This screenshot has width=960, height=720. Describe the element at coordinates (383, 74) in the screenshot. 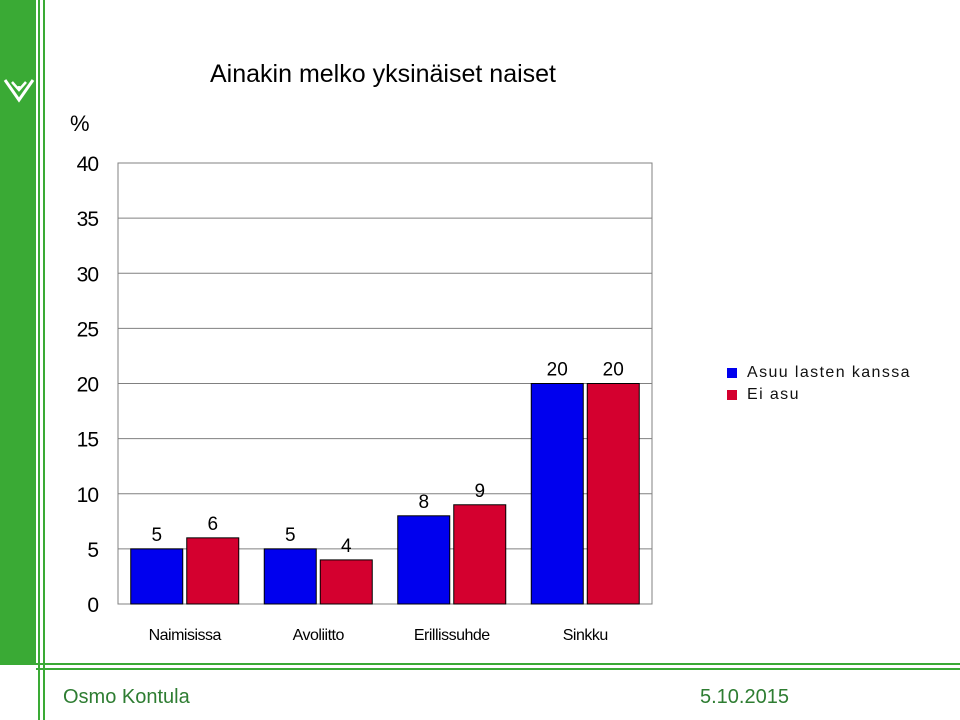

I see `chart-title: Ainakin melko yksinäiset naiset` at that location.